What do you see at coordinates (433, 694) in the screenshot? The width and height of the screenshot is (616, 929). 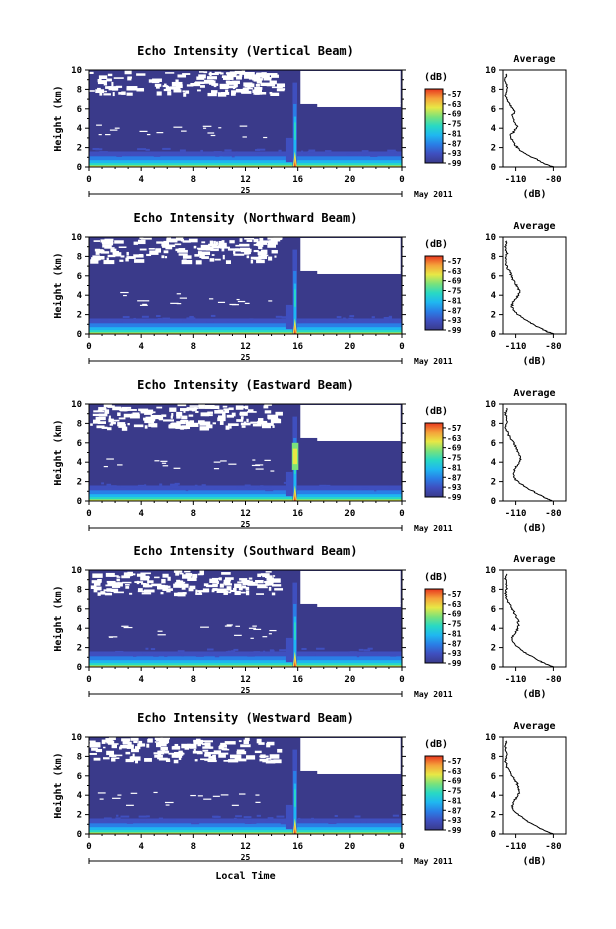 I see `date-label: May 2011` at bounding box center [433, 694].